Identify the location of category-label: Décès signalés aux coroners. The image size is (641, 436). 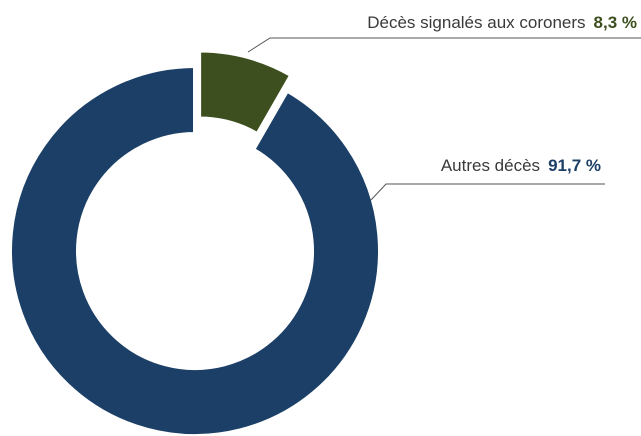
(476, 22).